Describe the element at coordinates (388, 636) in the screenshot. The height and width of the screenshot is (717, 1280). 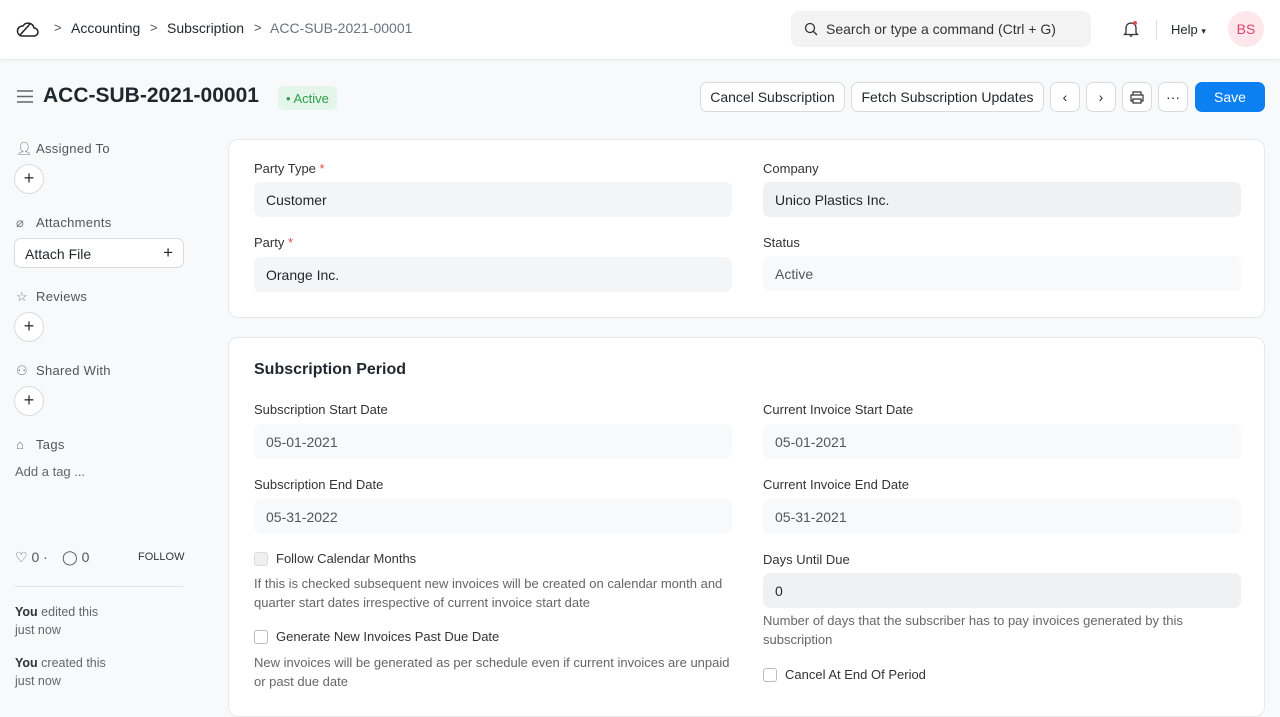
I see `generate-past-due-label: Generate New Invoices Past Due Date` at that location.